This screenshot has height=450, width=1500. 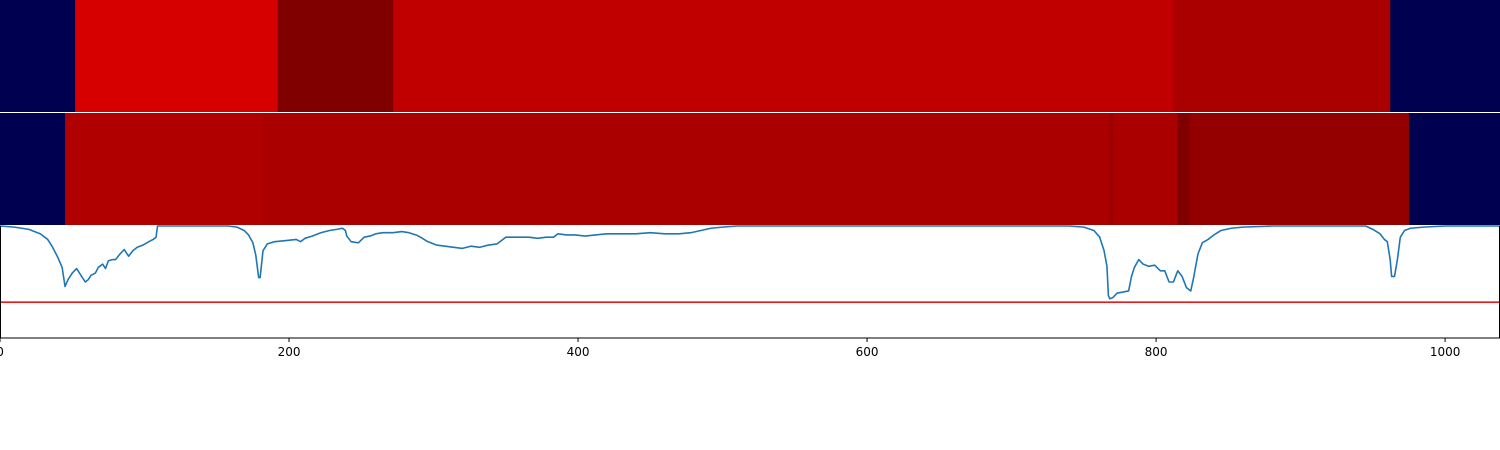 What do you see at coordinates (867, 352) in the screenshot?
I see `x-tick-label-600: 600` at bounding box center [867, 352].